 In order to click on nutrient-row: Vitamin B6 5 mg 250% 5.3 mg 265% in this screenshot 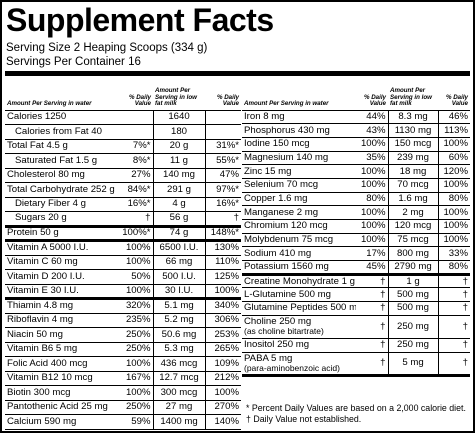, I will do `click(123, 349)`.